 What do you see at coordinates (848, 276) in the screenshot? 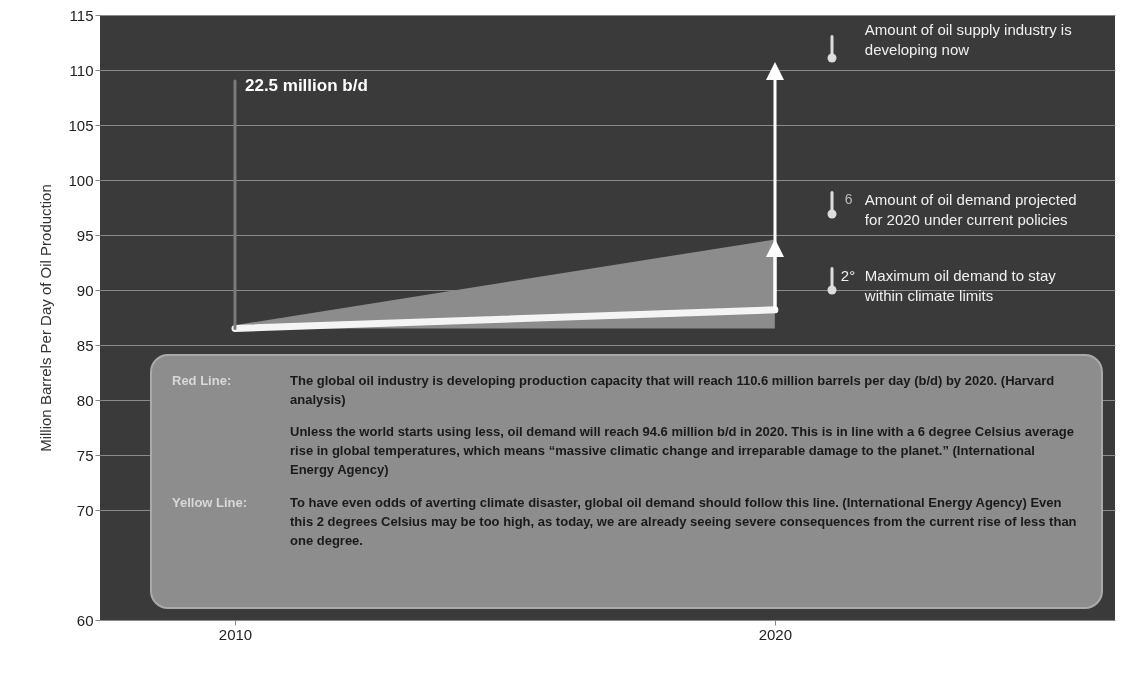
I see `annotation: 2°` at bounding box center [848, 276].